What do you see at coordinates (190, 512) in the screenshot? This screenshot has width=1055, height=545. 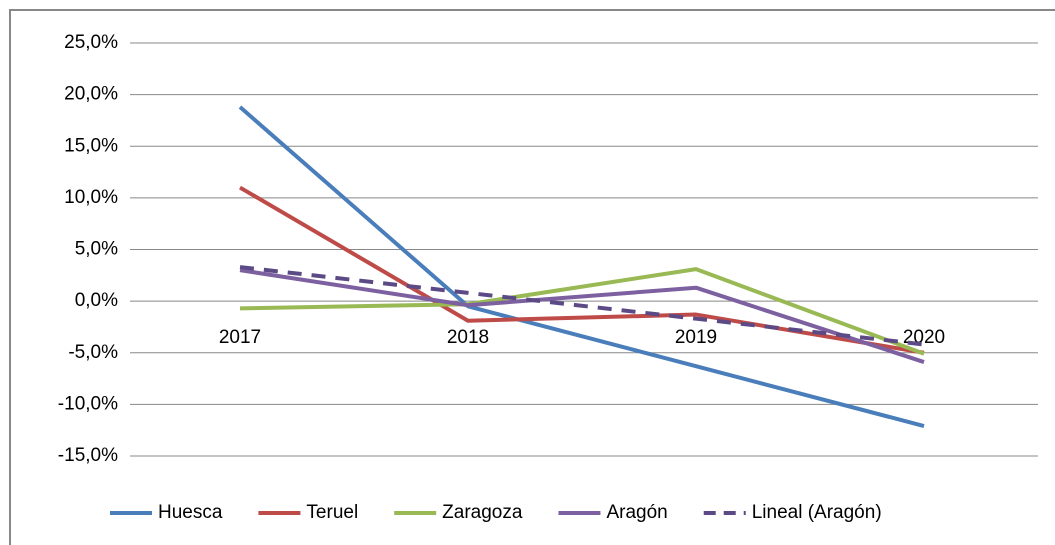 I see `legend-label: Huesca` at bounding box center [190, 512].